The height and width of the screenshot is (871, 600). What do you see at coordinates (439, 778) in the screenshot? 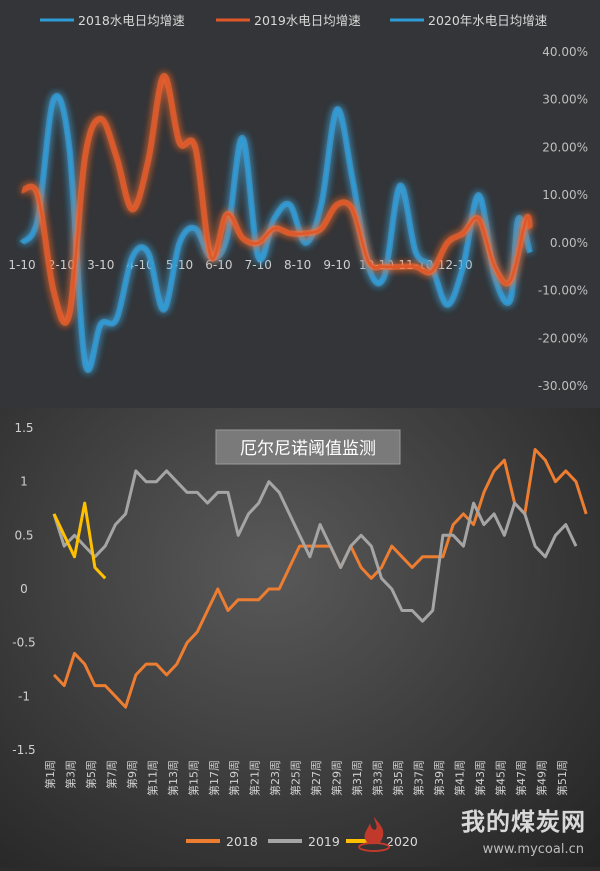
I see `bottom-x-tick-label: 第39周` at bounding box center [439, 778].